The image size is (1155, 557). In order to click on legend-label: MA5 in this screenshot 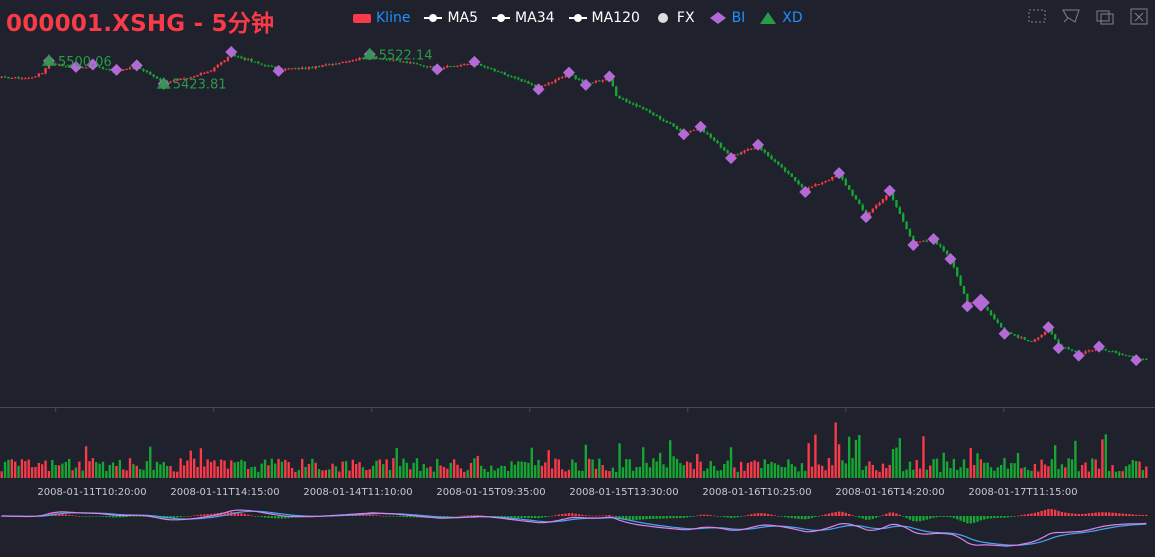, I will do `click(463, 18)`.